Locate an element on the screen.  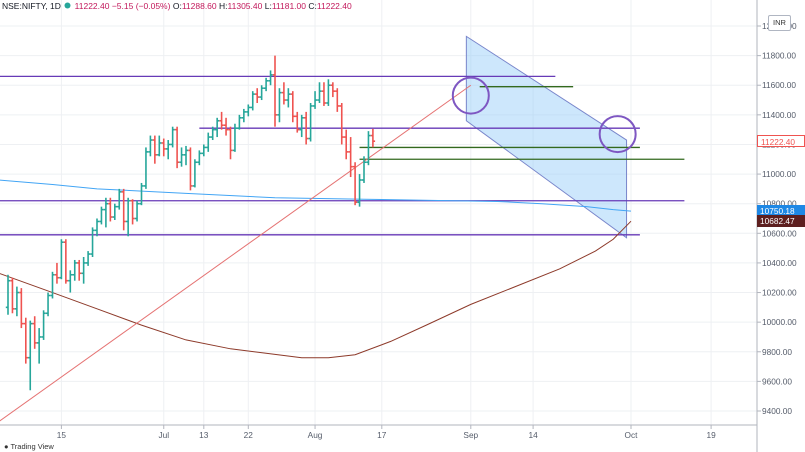
time-tick-label: Jul is located at coordinates (163, 435).